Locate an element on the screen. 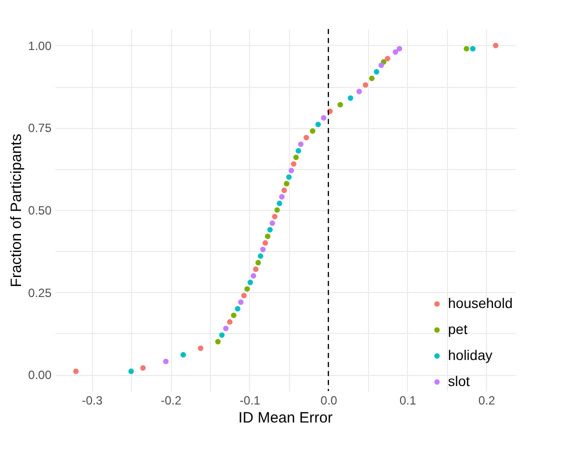  x-tick-label: -0.1 is located at coordinates (250, 401).